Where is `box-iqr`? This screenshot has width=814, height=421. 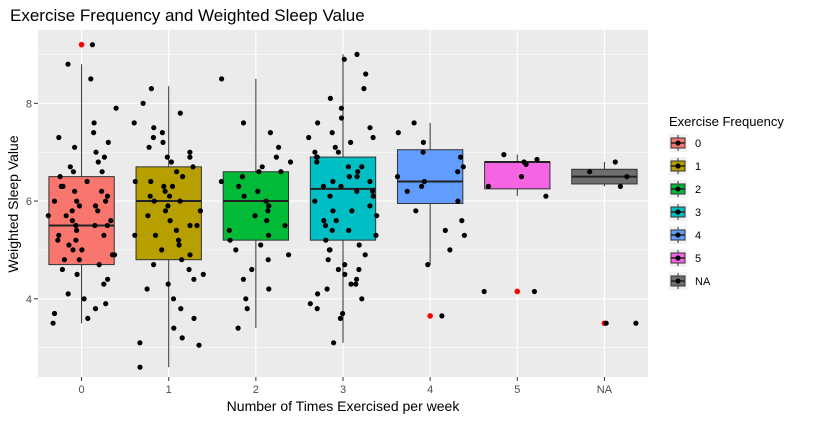
box-iqr is located at coordinates (517, 175).